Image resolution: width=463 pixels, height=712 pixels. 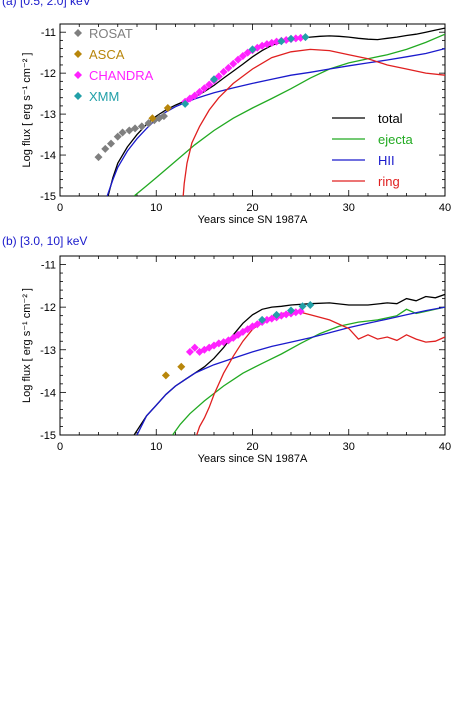 What do you see at coordinates (60, 447) in the screenshot?
I see `panel-b-x-tick-label: 0` at bounding box center [60, 447].